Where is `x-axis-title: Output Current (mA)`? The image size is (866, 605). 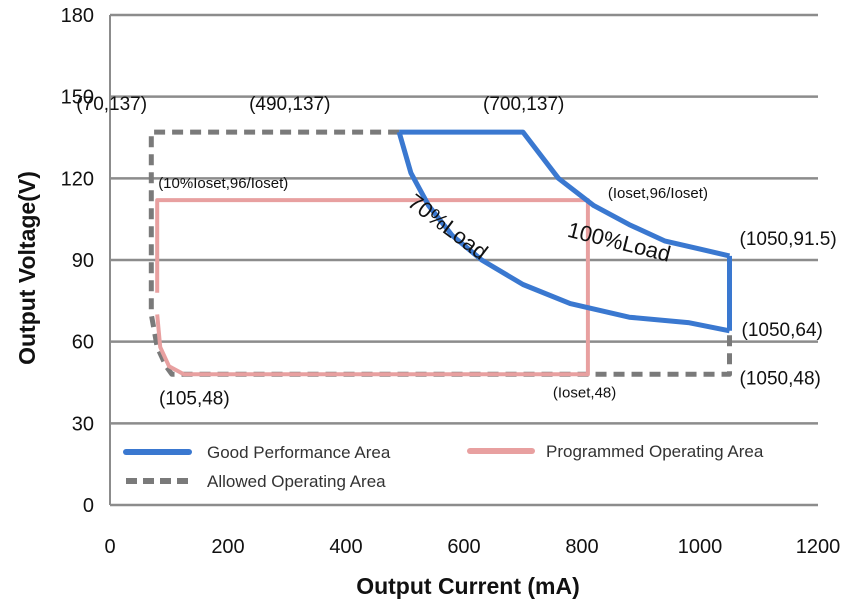
x-axis-title: Output Current (mA) is located at coordinates (468, 586).